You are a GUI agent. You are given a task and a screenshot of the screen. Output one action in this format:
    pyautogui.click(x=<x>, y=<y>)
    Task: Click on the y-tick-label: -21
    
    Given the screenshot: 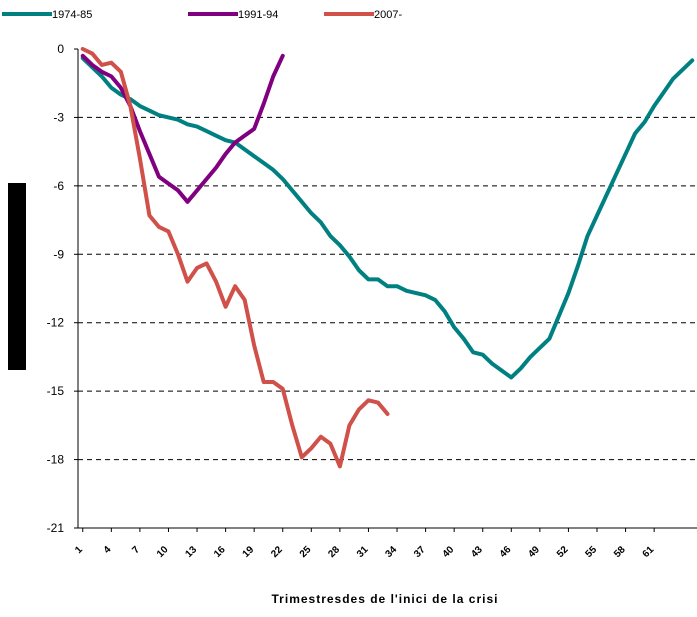 What is the action you would take?
    pyautogui.click(x=56, y=528)
    